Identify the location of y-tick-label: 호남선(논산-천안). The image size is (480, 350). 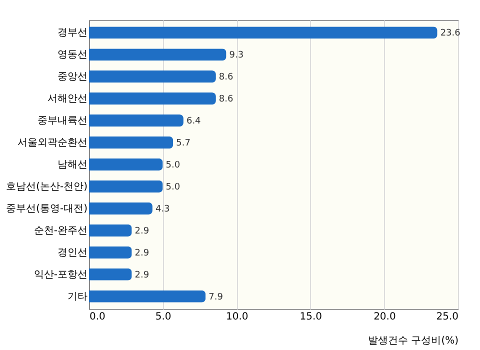
(47, 186).